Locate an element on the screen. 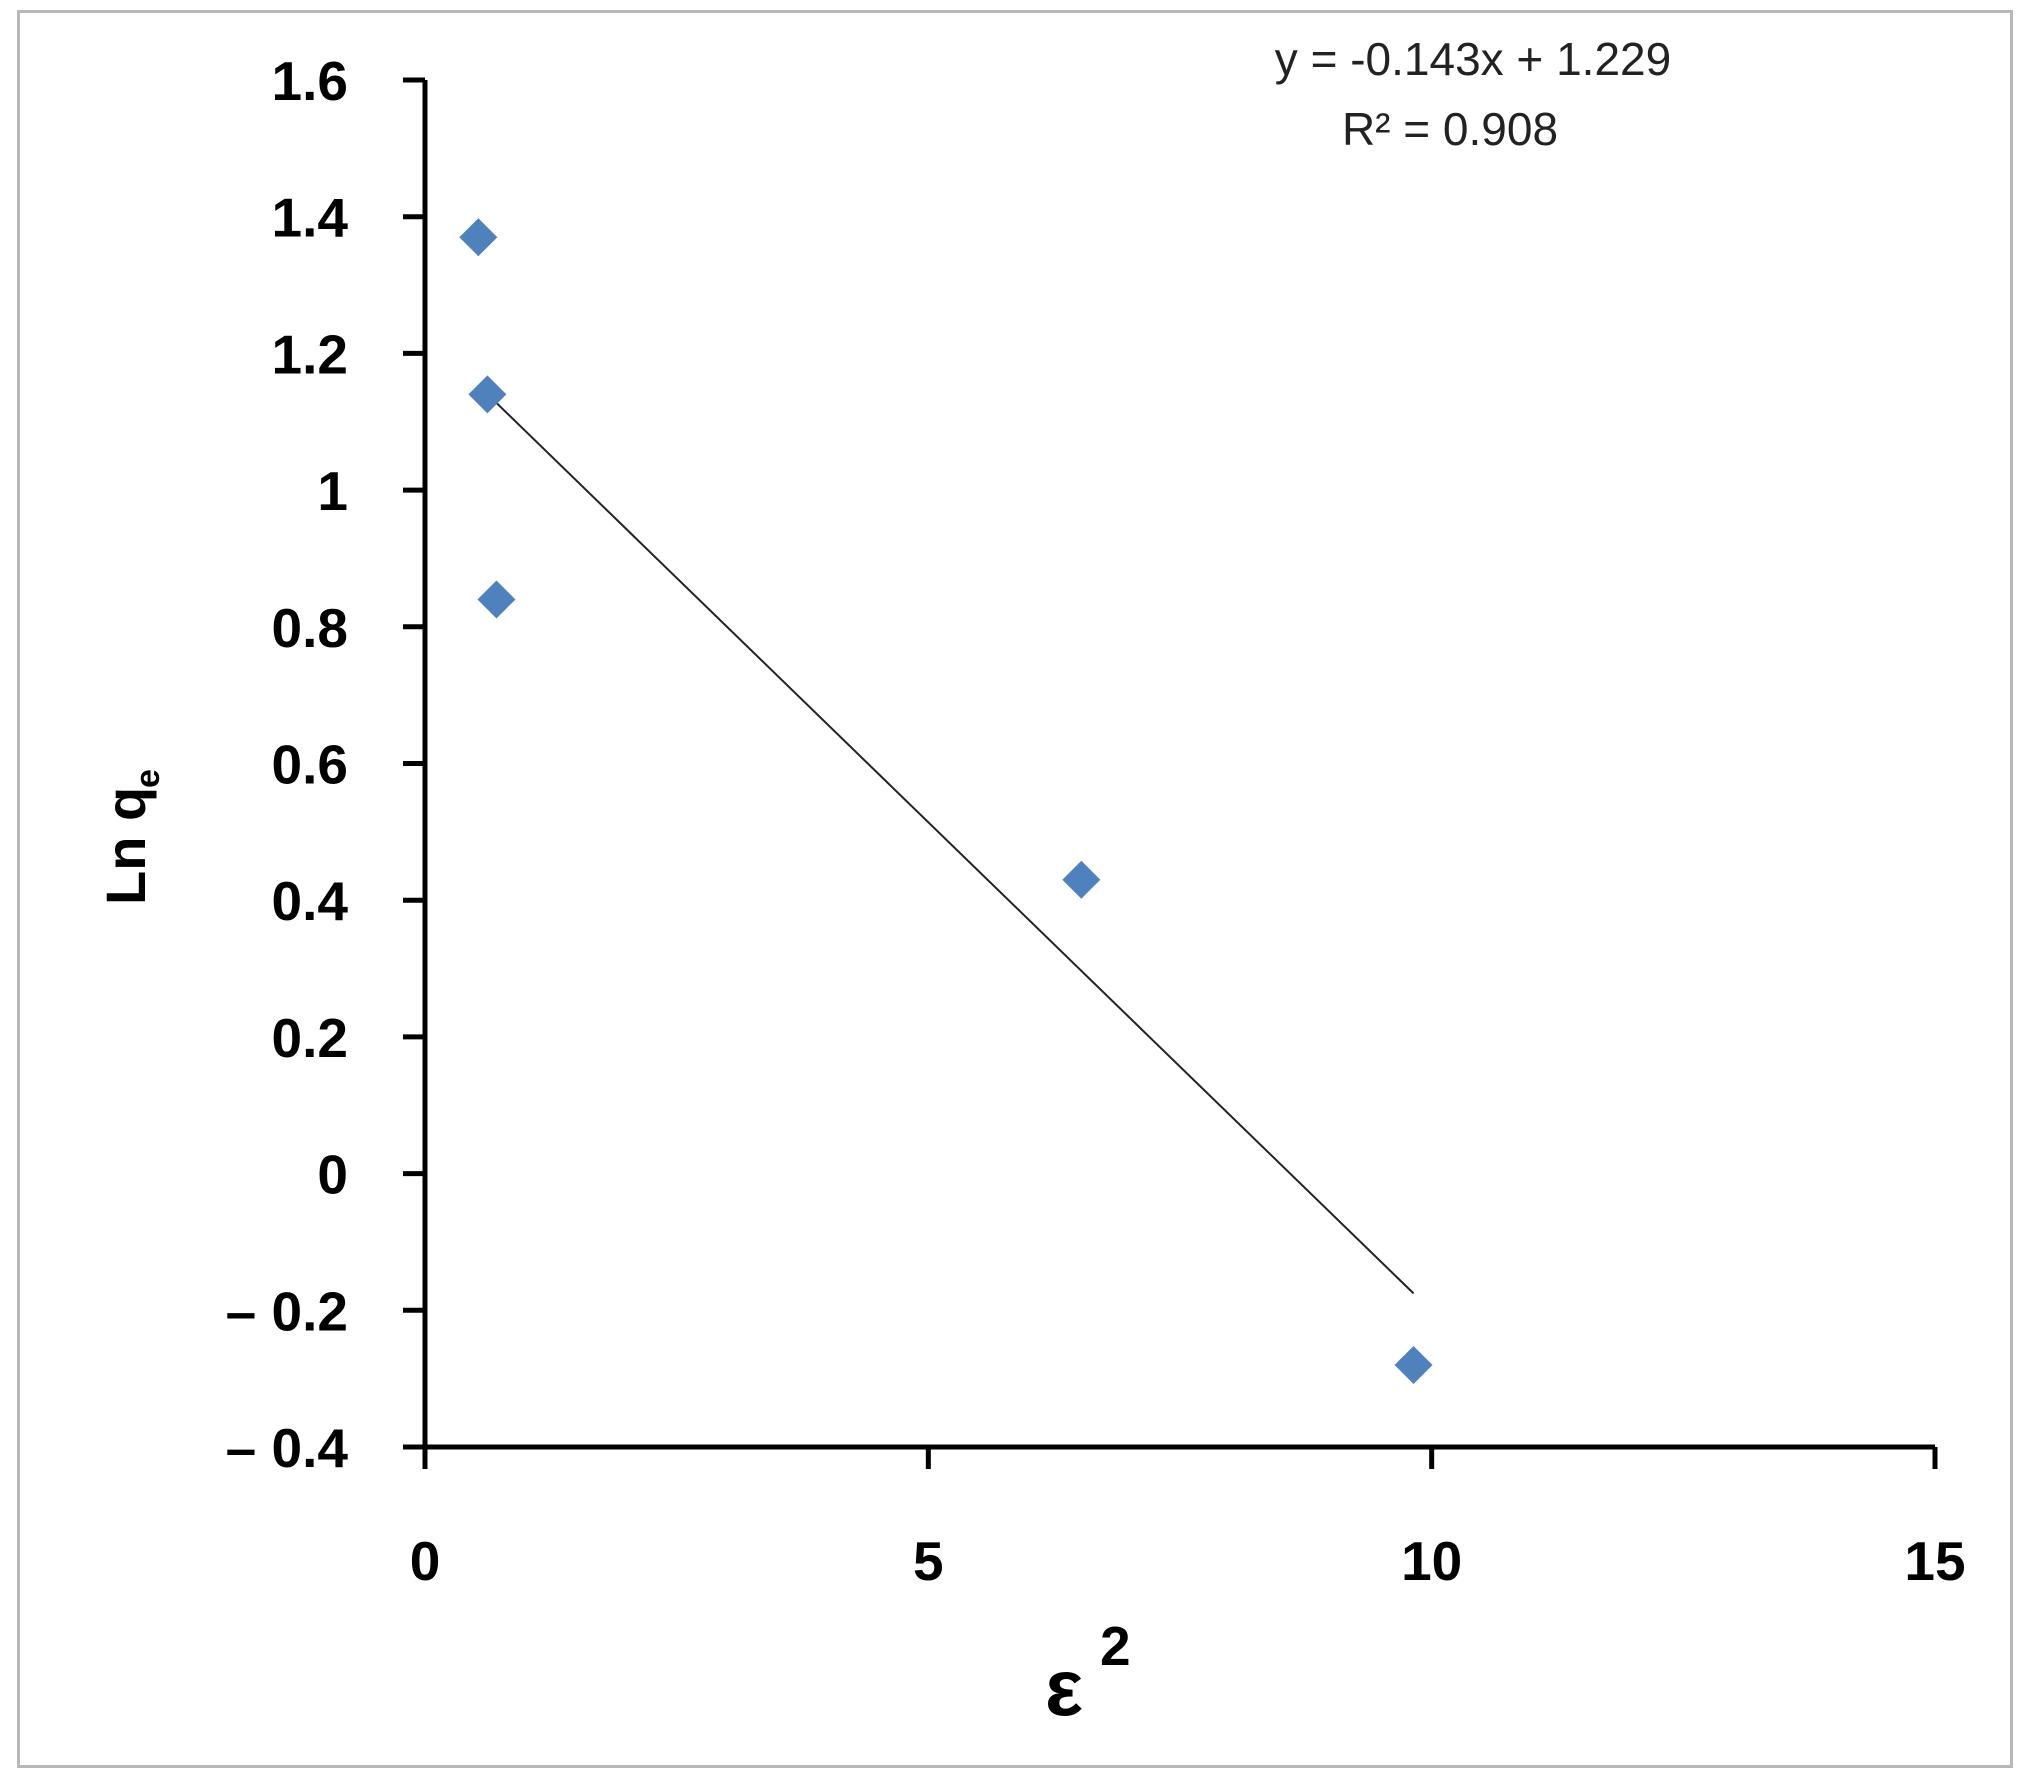  y-tick-label: 0.8 is located at coordinates (310, 628).